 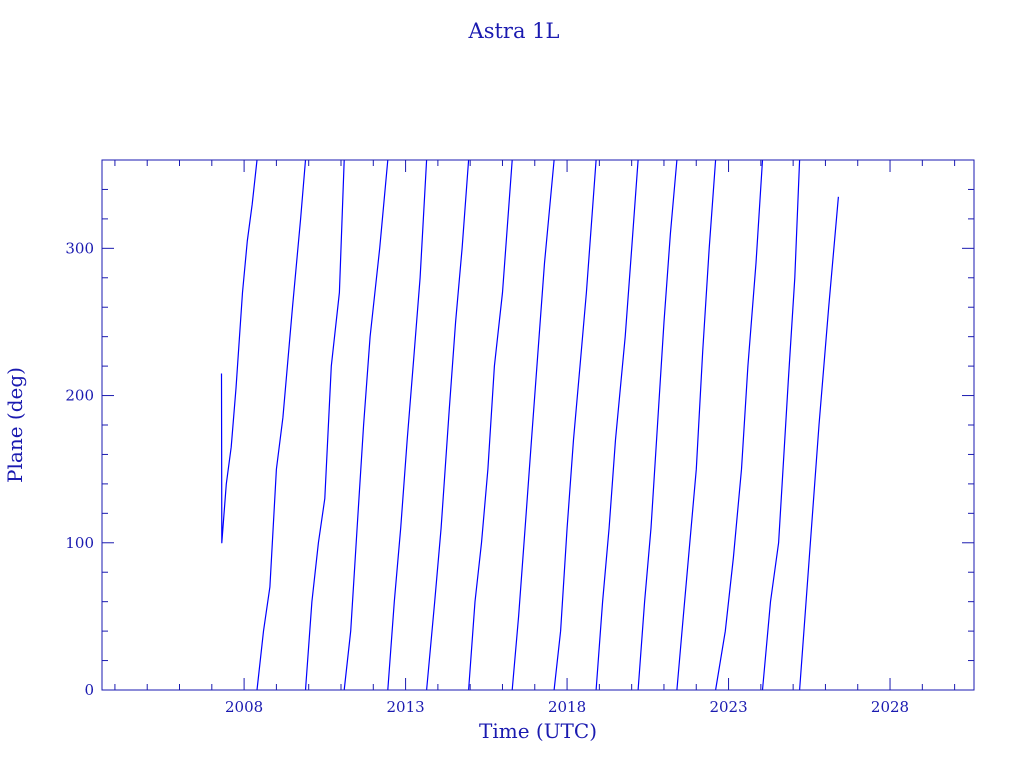 I want to click on x-tick-label: 2018, so click(x=567, y=707).